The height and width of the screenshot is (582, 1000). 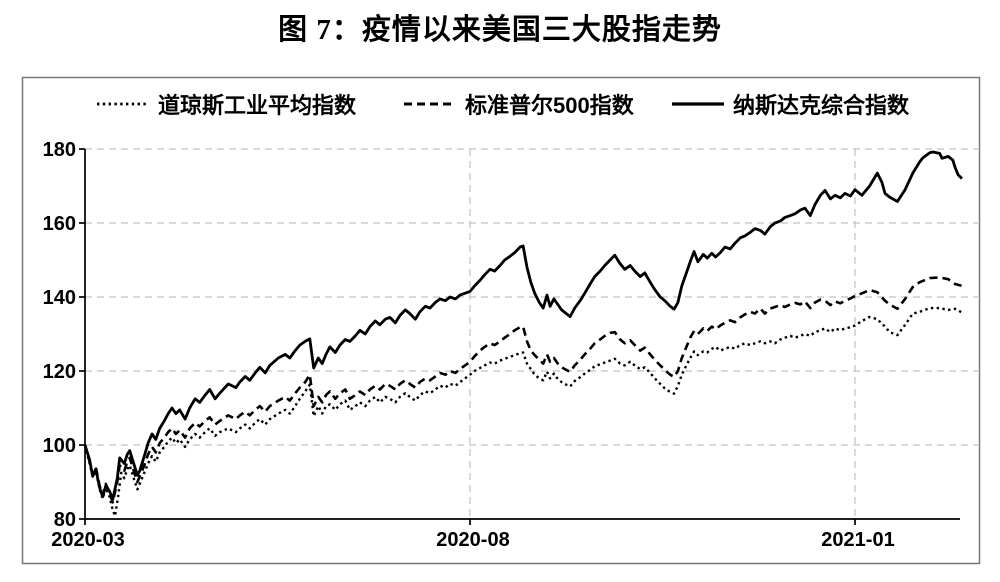 What do you see at coordinates (59, 446) in the screenshot?
I see `y-tick-label: 100` at bounding box center [59, 446].